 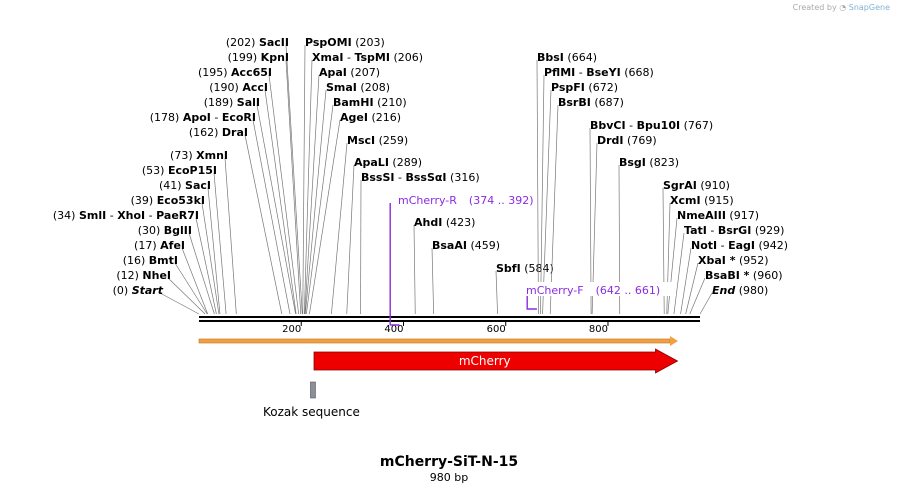 What do you see at coordinates (525, 268) in the screenshot?
I see `site-label: SbfI (584)` at bounding box center [525, 268].